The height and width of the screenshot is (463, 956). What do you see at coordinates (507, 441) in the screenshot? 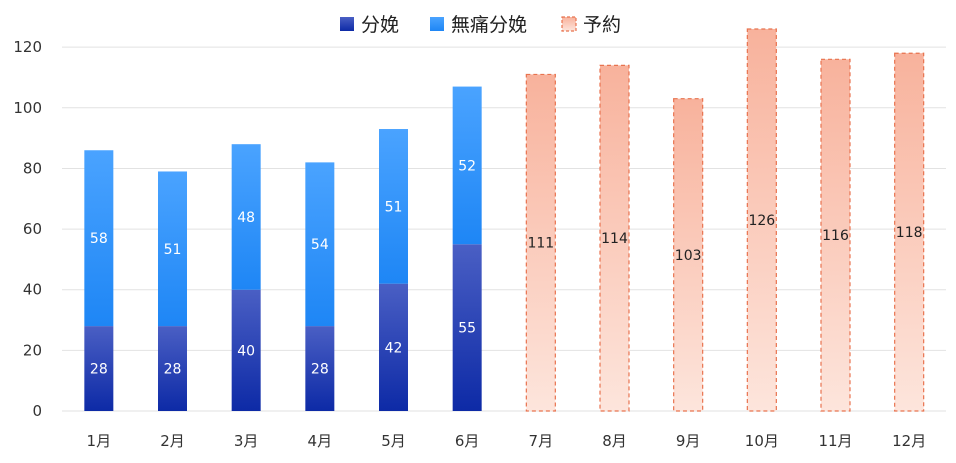
I see `x-axis: 1月 2月 3月 4月 5月 6月 7月 8月 9月 10月 11月 12月` at bounding box center [507, 441].